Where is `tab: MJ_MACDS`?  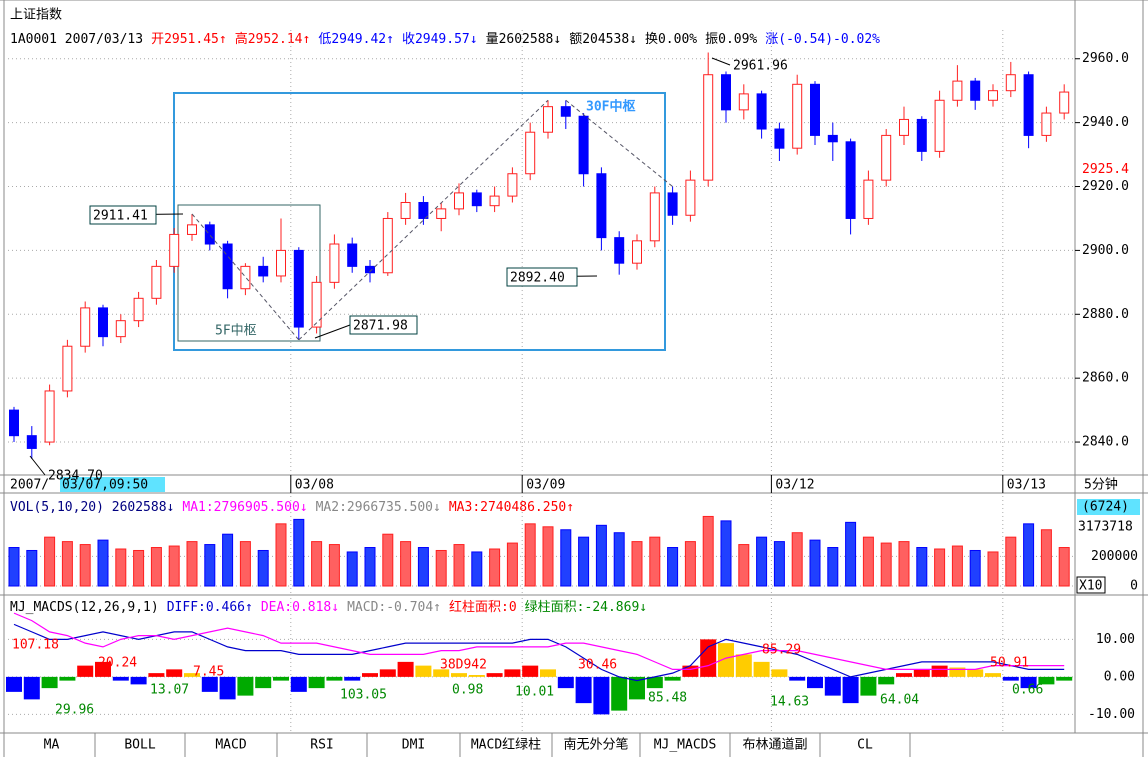 tab: MJ_MACDS is located at coordinates (685, 745).